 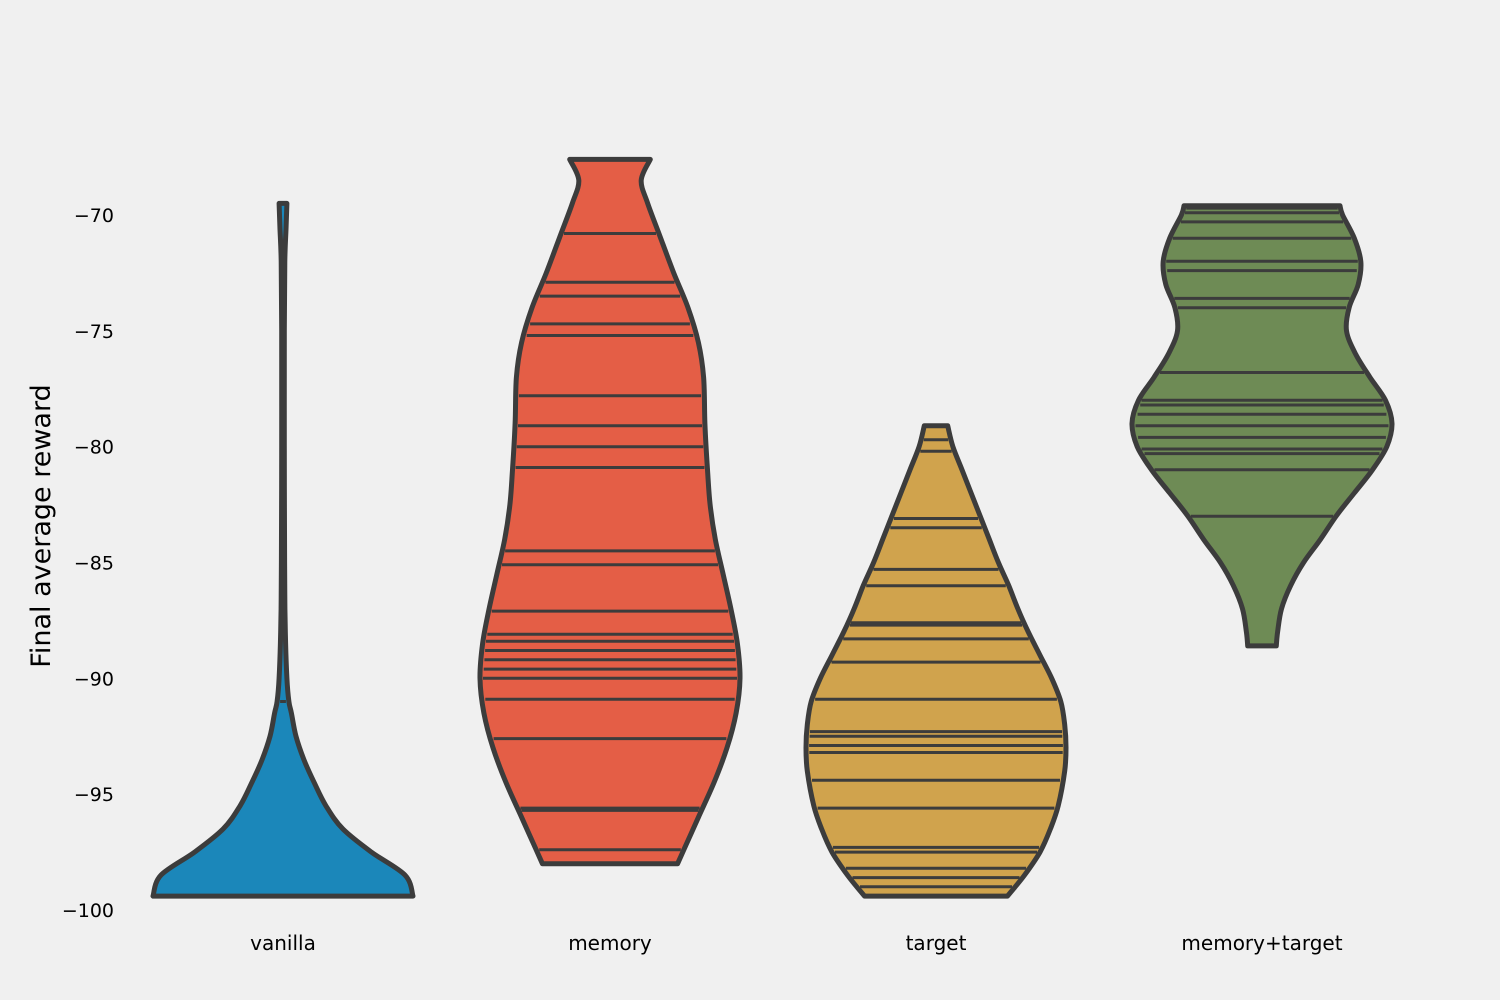 I want to click on violin-memory-target, so click(x=1262, y=426).